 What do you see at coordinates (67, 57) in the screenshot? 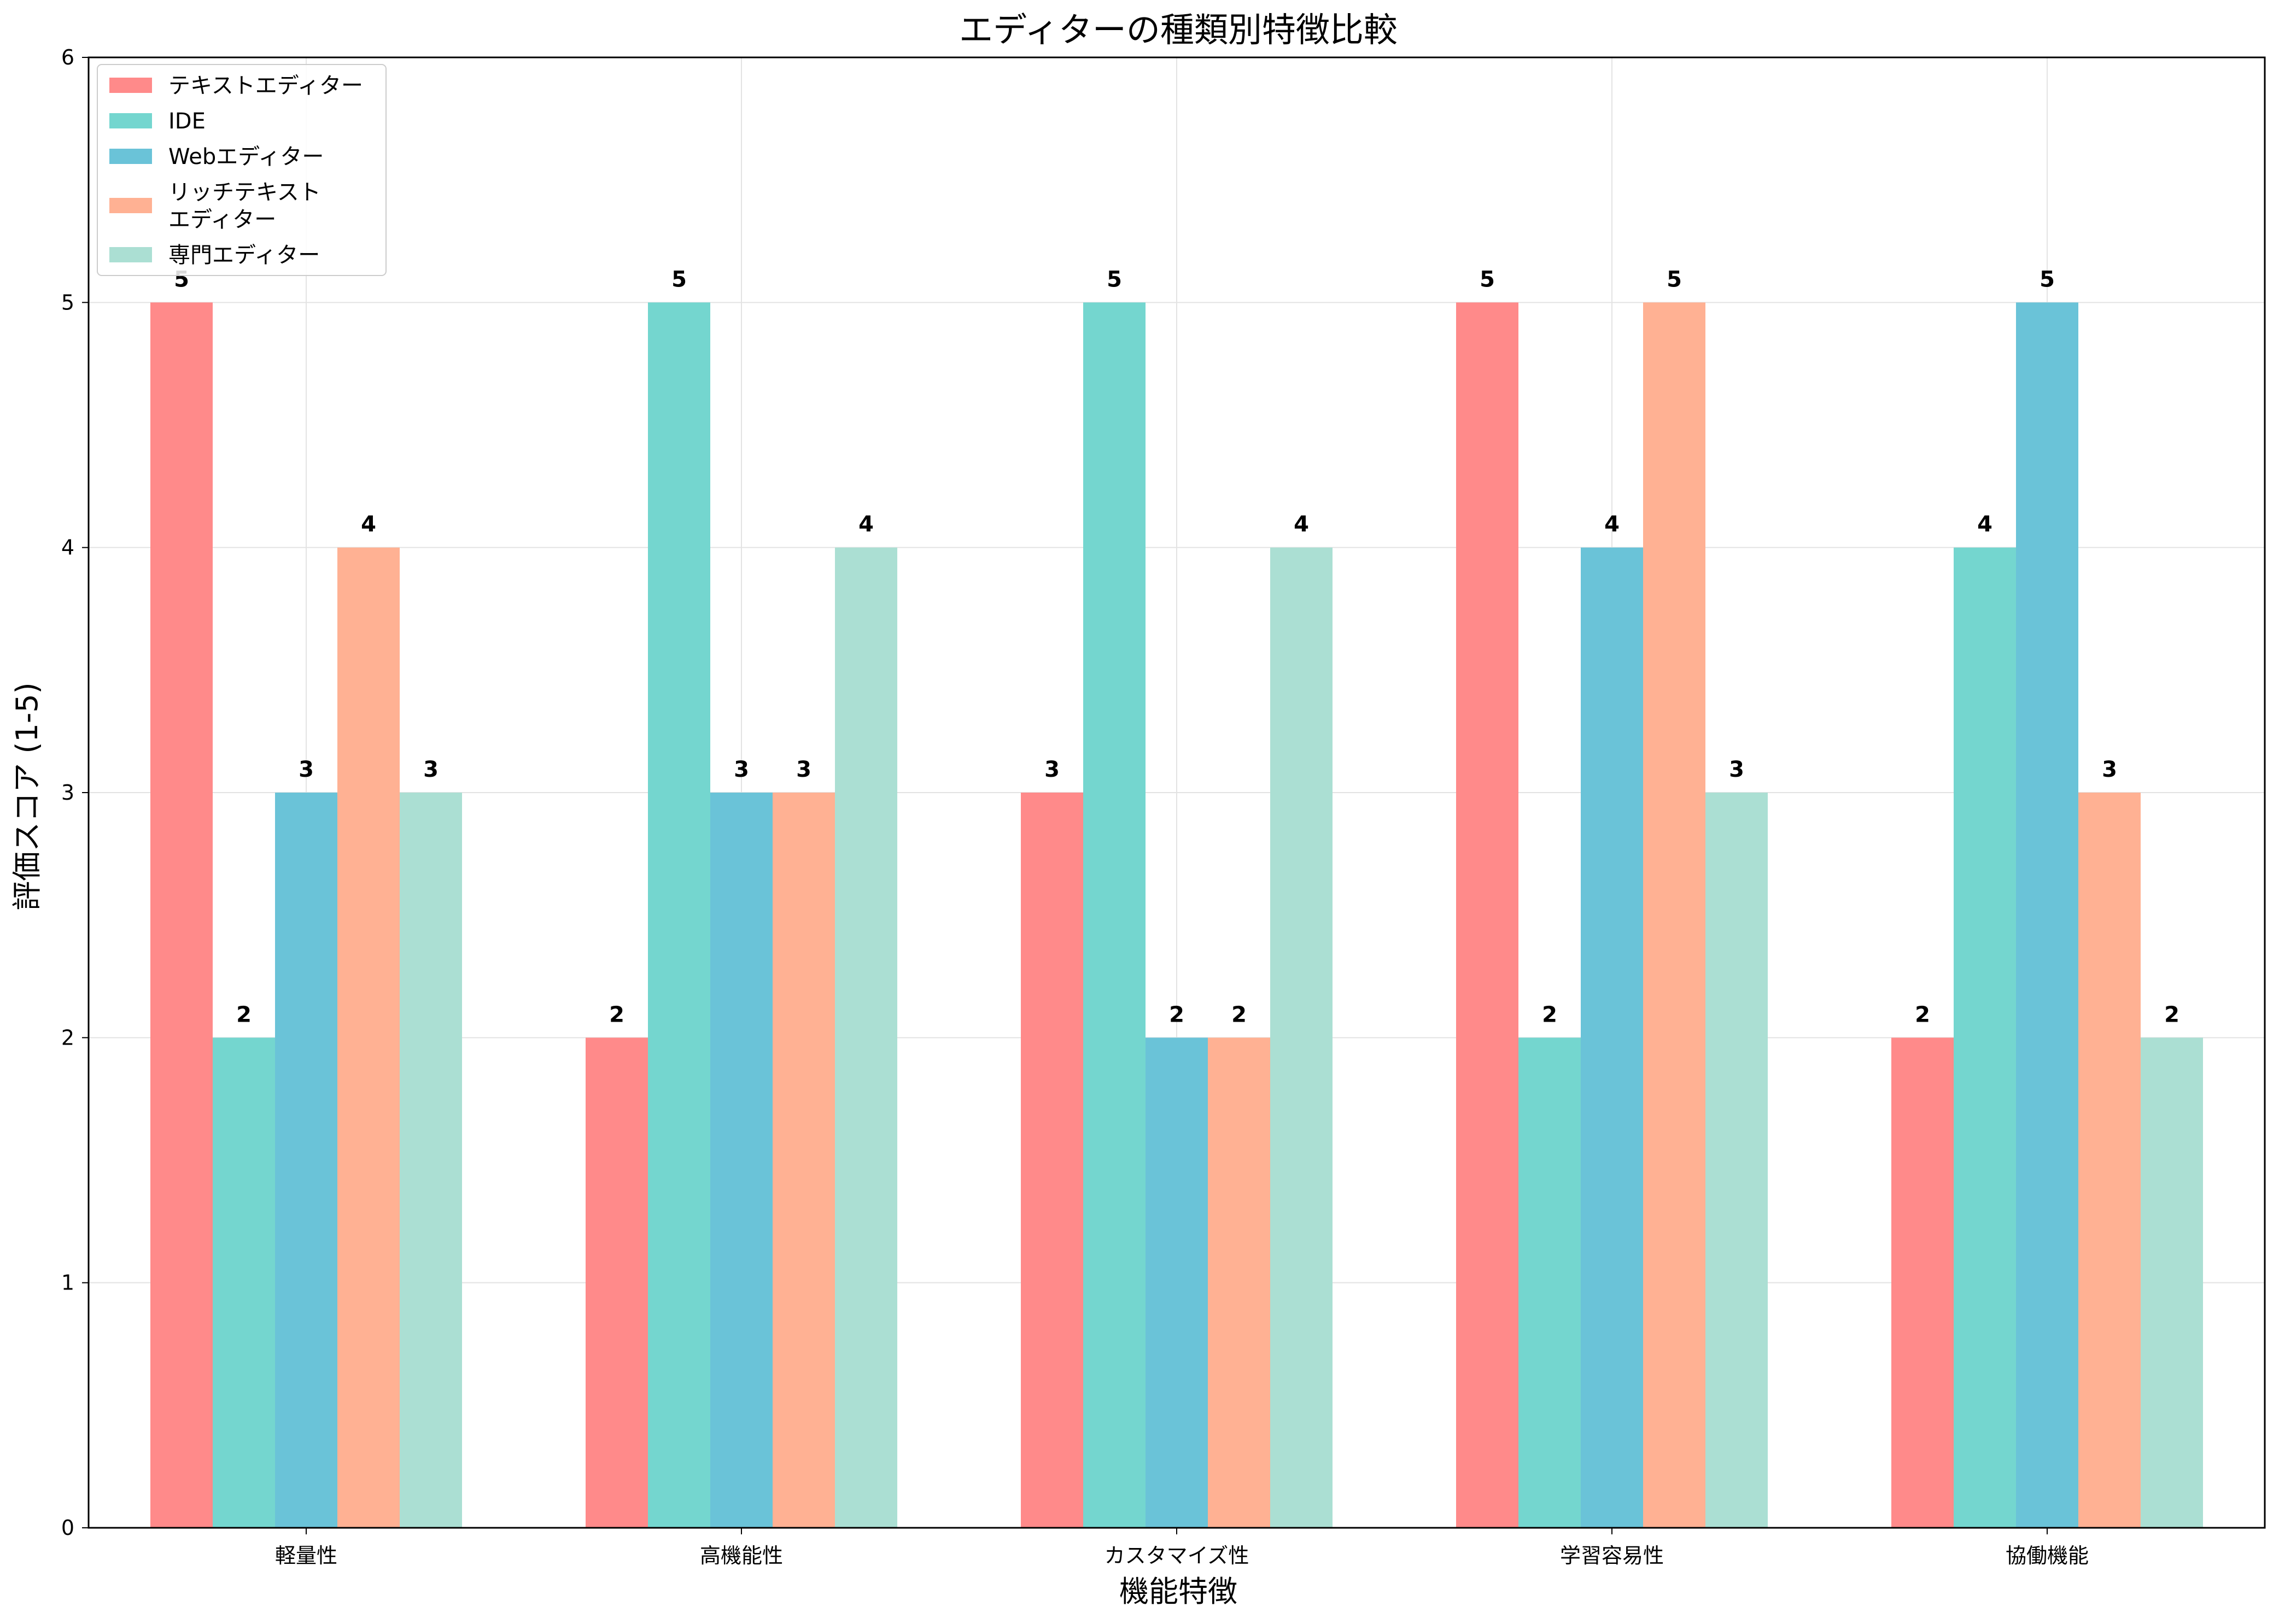
I see `y-tick-label: 6` at bounding box center [67, 57].